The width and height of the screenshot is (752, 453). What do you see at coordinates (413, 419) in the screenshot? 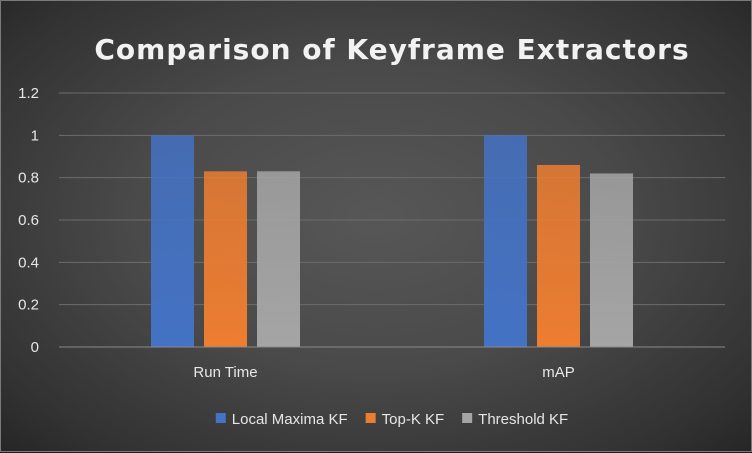
I see `legend-label: Top-K KF` at bounding box center [413, 419].